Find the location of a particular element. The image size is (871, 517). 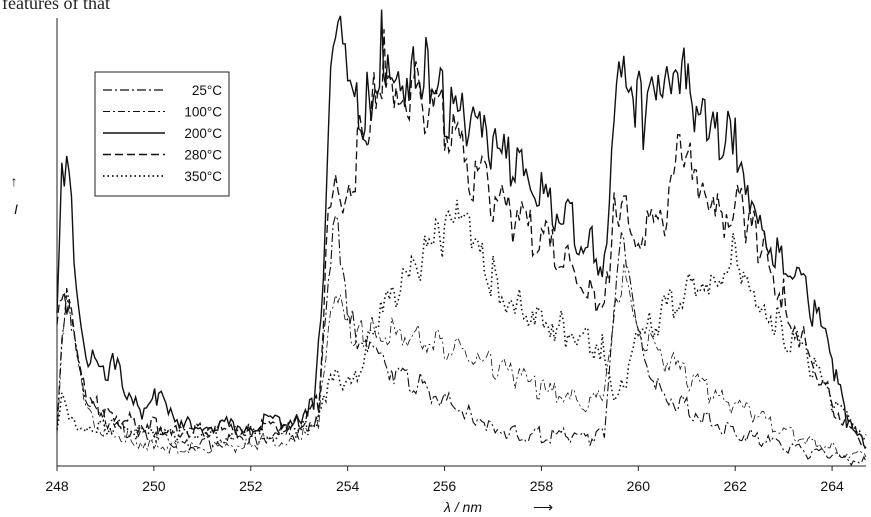

legend-entries: 25°C 100°C 200°C 280°C 350°C is located at coordinates (162, 133).